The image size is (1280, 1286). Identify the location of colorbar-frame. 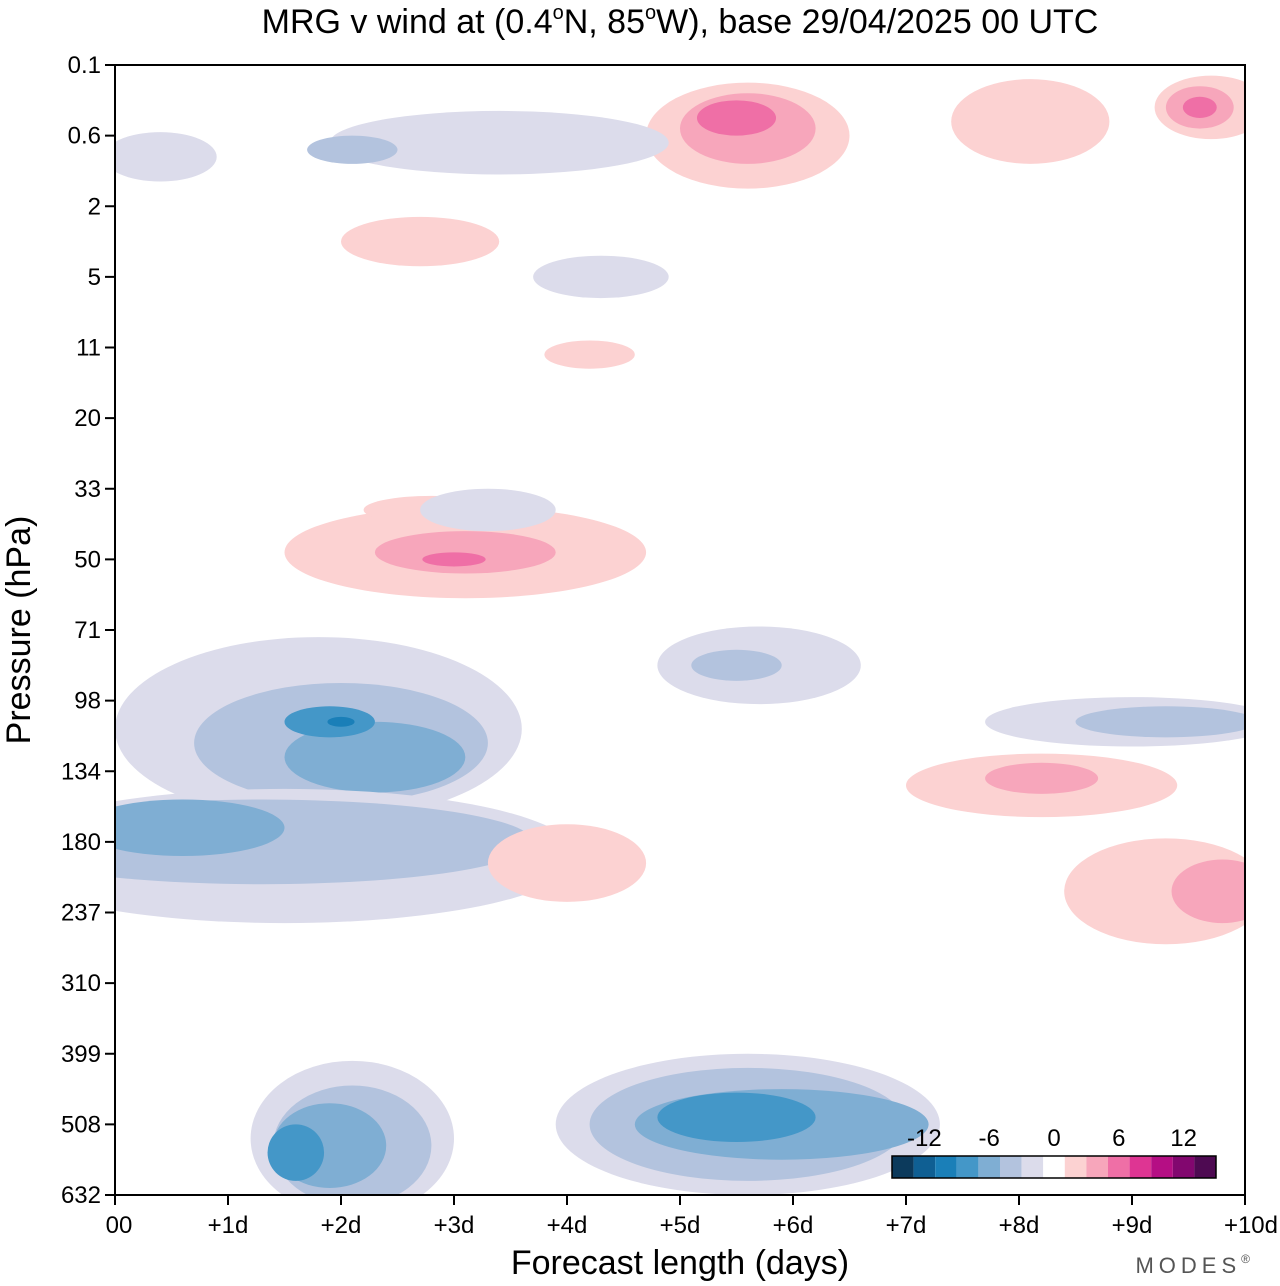
(1054, 1167).